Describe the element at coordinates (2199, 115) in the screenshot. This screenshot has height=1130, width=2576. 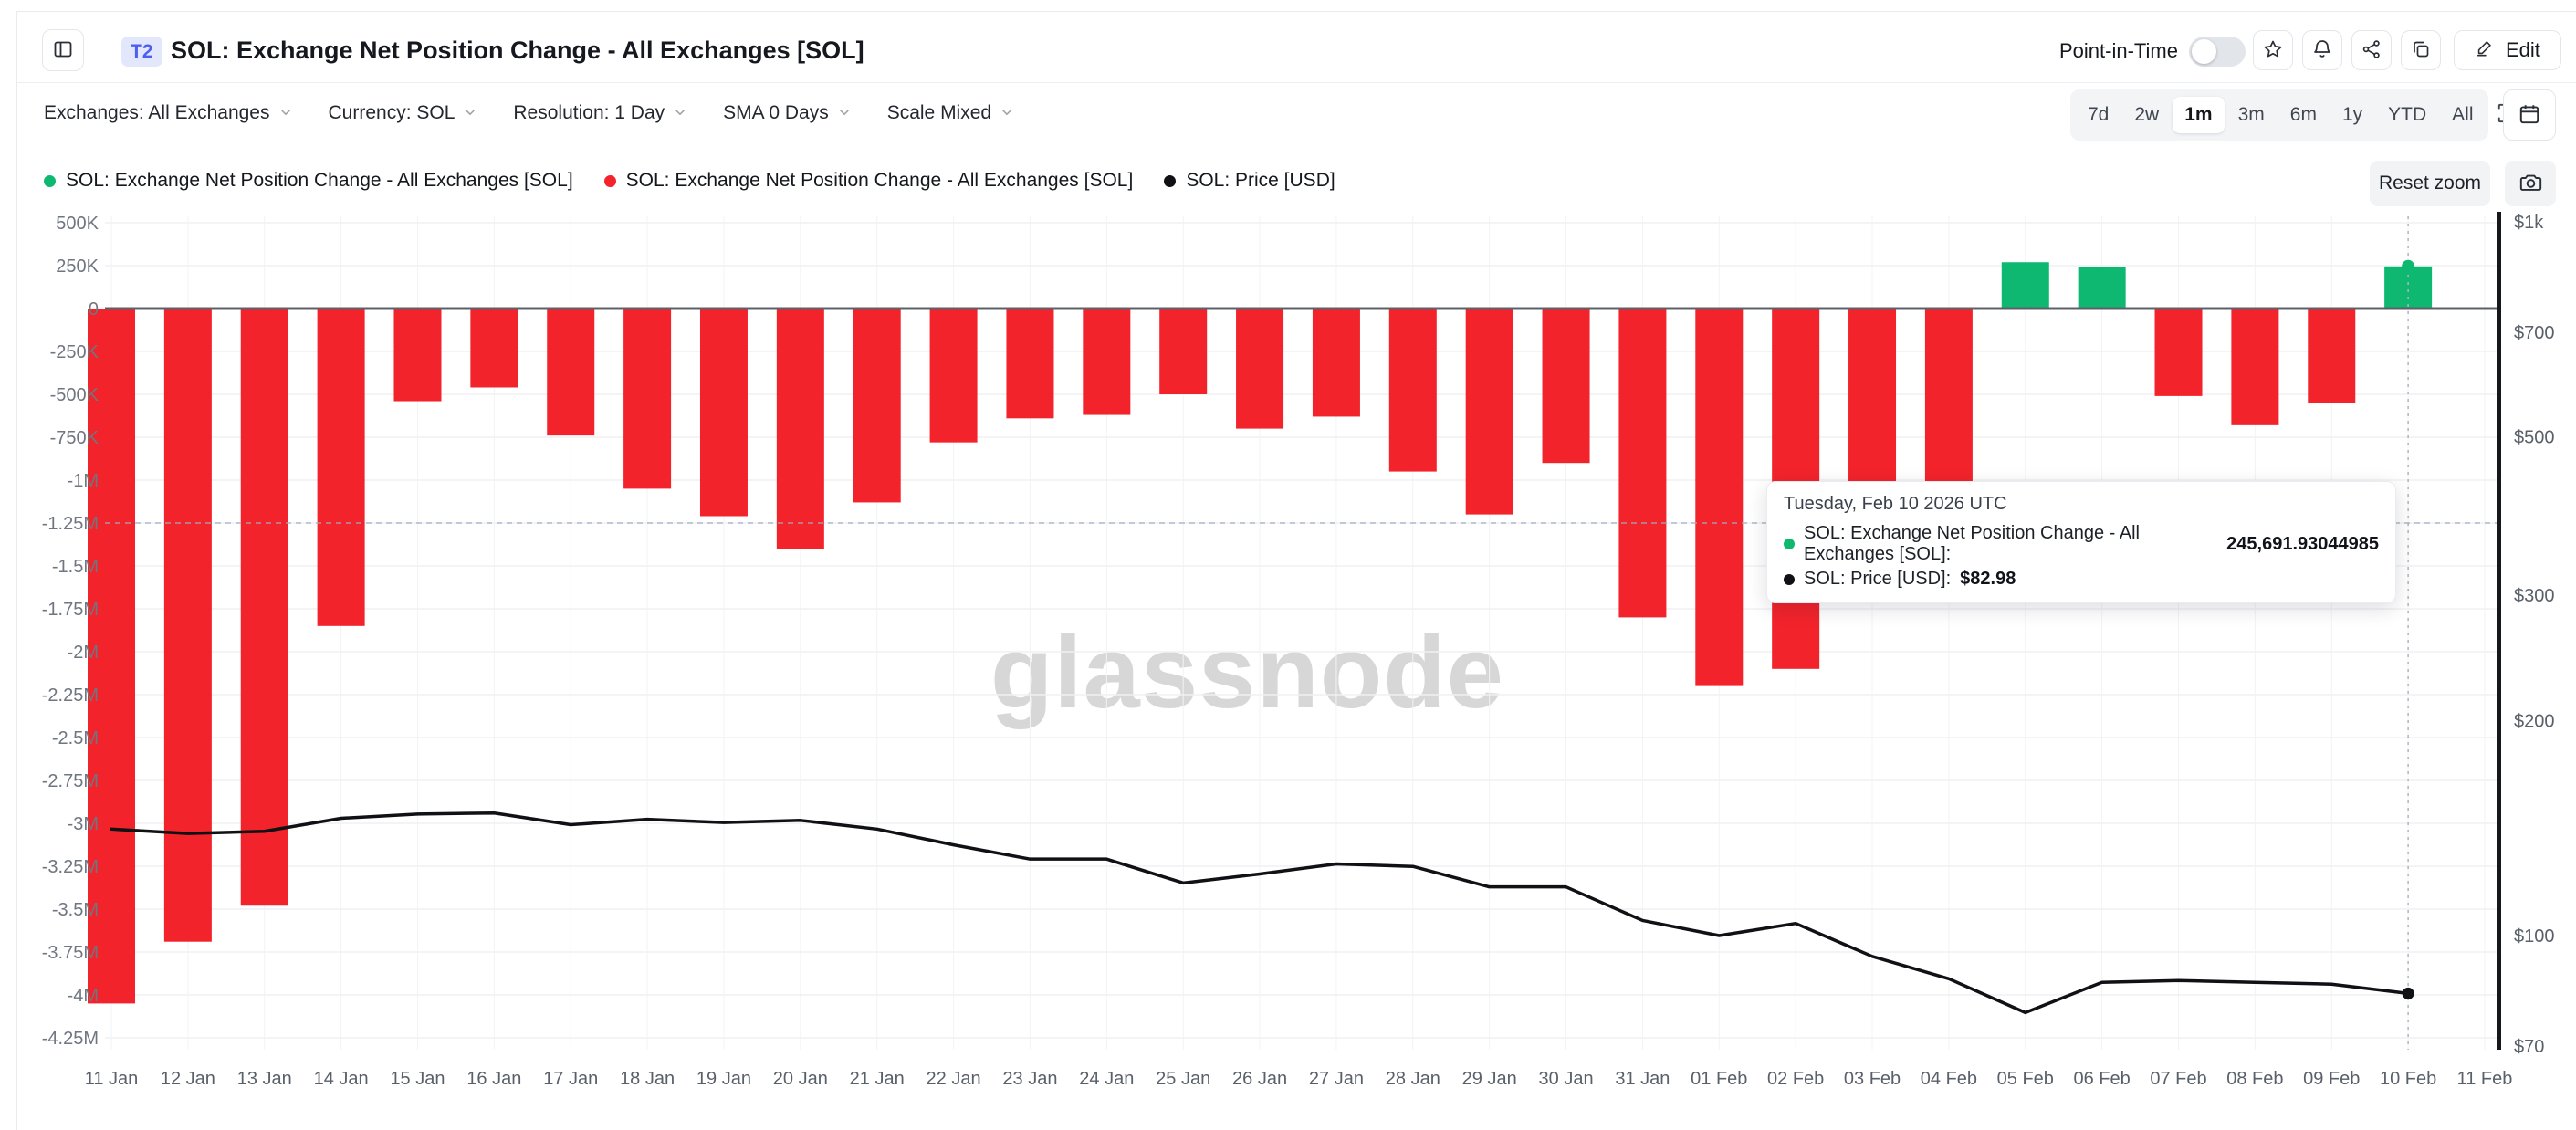
I see `range-option-1m: 1m` at that location.